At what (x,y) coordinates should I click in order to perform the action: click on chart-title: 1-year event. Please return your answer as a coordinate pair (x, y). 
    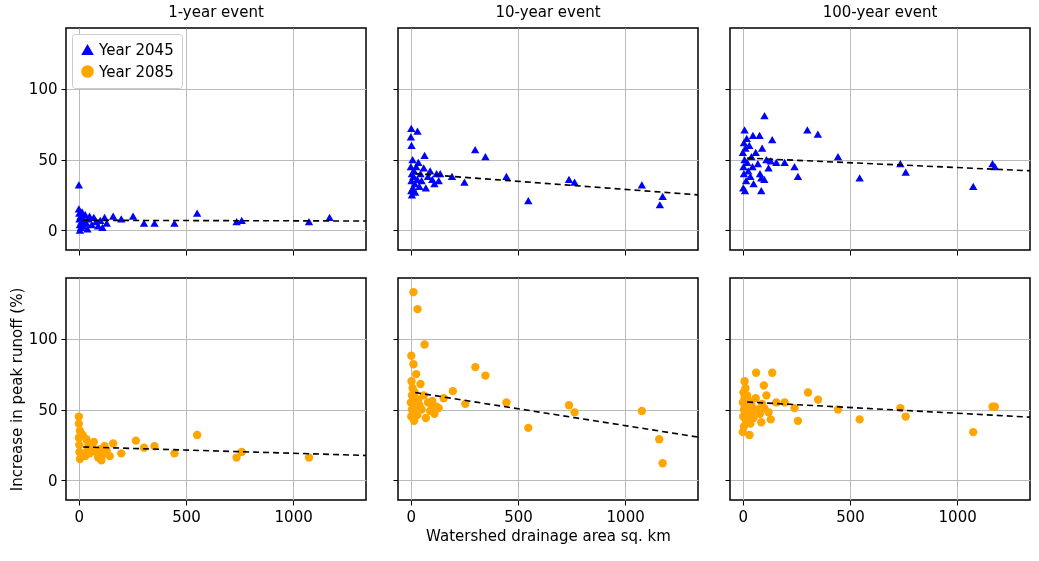
    Looking at the image, I should click on (216, 12).